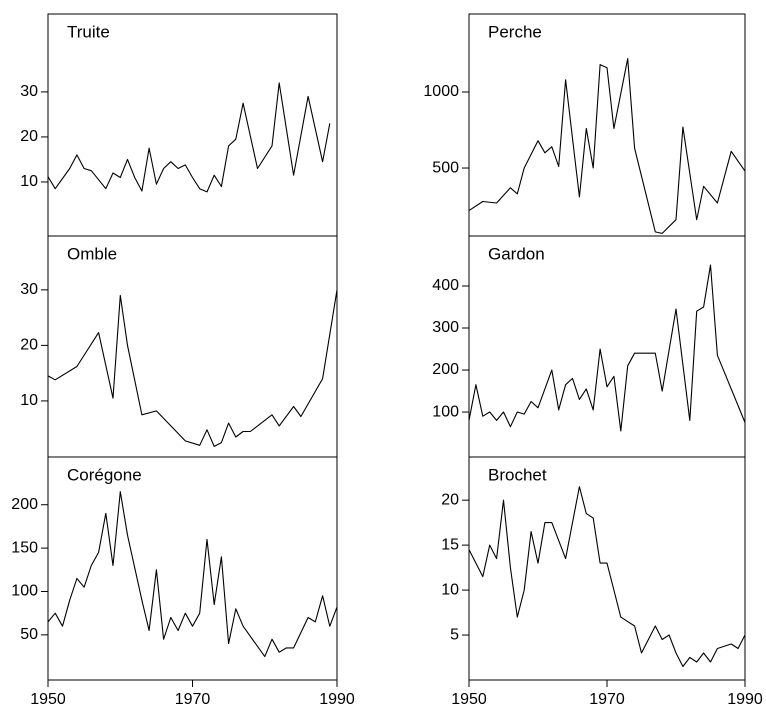  Describe the element at coordinates (24, 547) in the screenshot. I see `y-tick-label: 150` at that location.